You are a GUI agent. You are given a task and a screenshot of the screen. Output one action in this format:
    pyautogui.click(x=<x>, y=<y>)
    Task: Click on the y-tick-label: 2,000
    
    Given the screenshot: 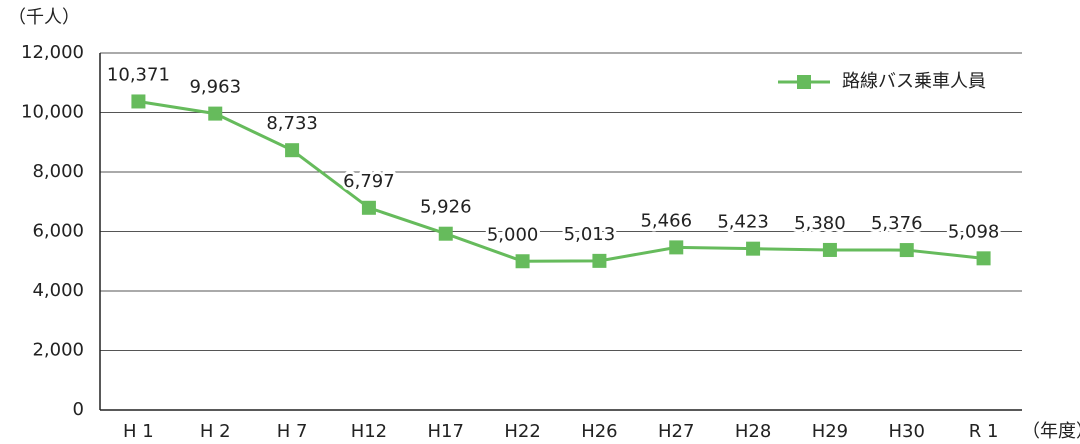 What is the action you would take?
    pyautogui.click(x=58, y=350)
    